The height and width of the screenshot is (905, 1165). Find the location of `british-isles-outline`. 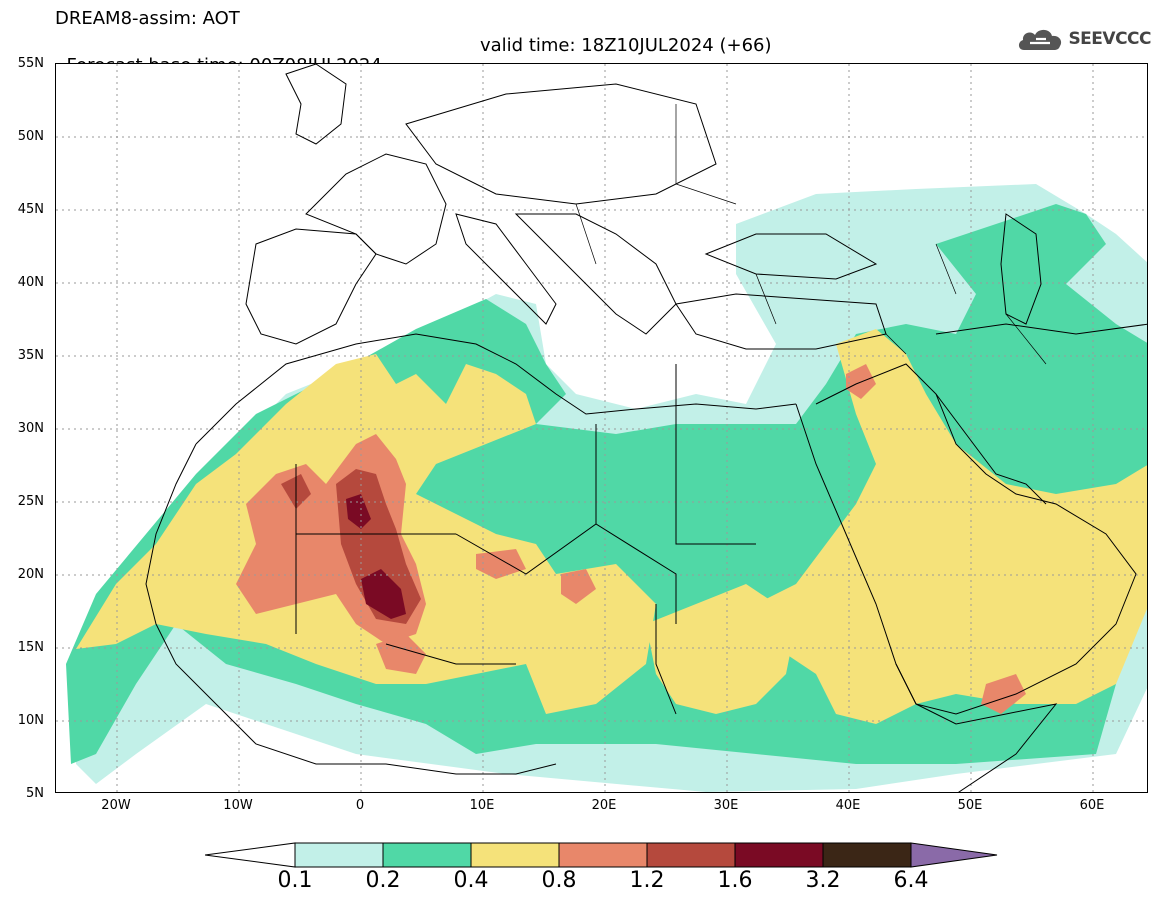

british-isles-outline is located at coordinates (316, 104).